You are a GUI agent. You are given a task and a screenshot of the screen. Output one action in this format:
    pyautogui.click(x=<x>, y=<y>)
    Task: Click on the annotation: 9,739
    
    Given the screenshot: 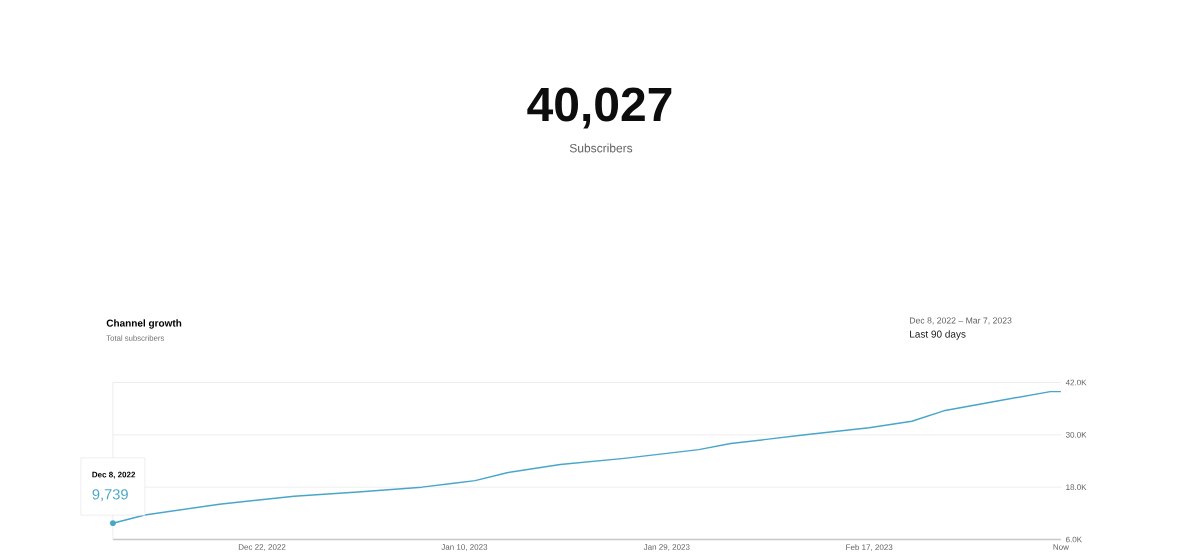 What is the action you would take?
    pyautogui.click(x=110, y=495)
    